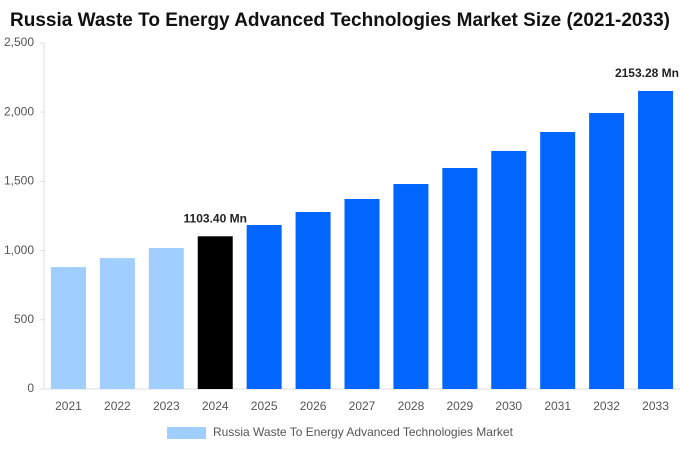 Image resolution: width=680 pixels, height=450 pixels. Describe the element at coordinates (215, 218) in the screenshot. I see `data-label: 1103.40 Mn` at that location.